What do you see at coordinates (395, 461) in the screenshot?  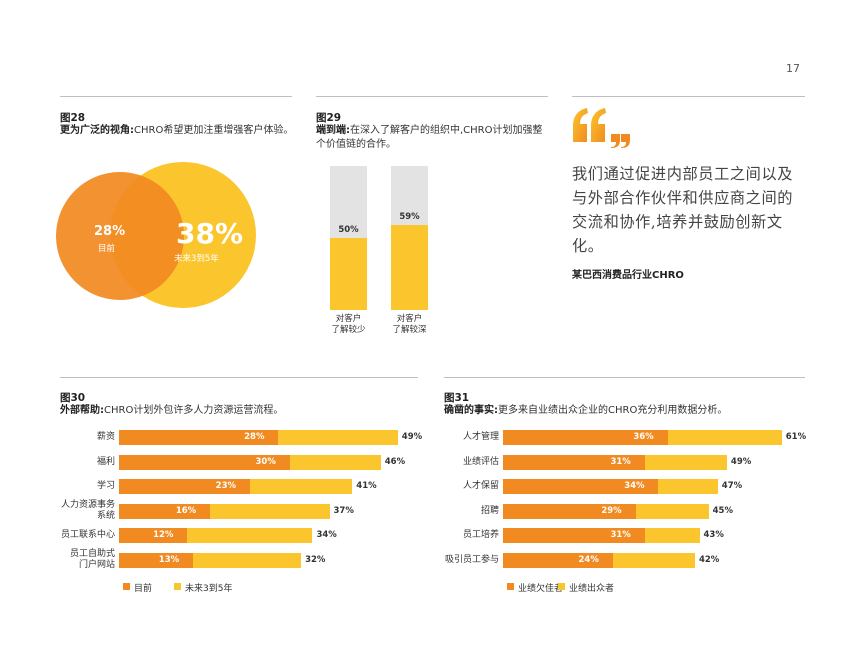 I see `bar-future-value: 46%` at bounding box center [395, 461].